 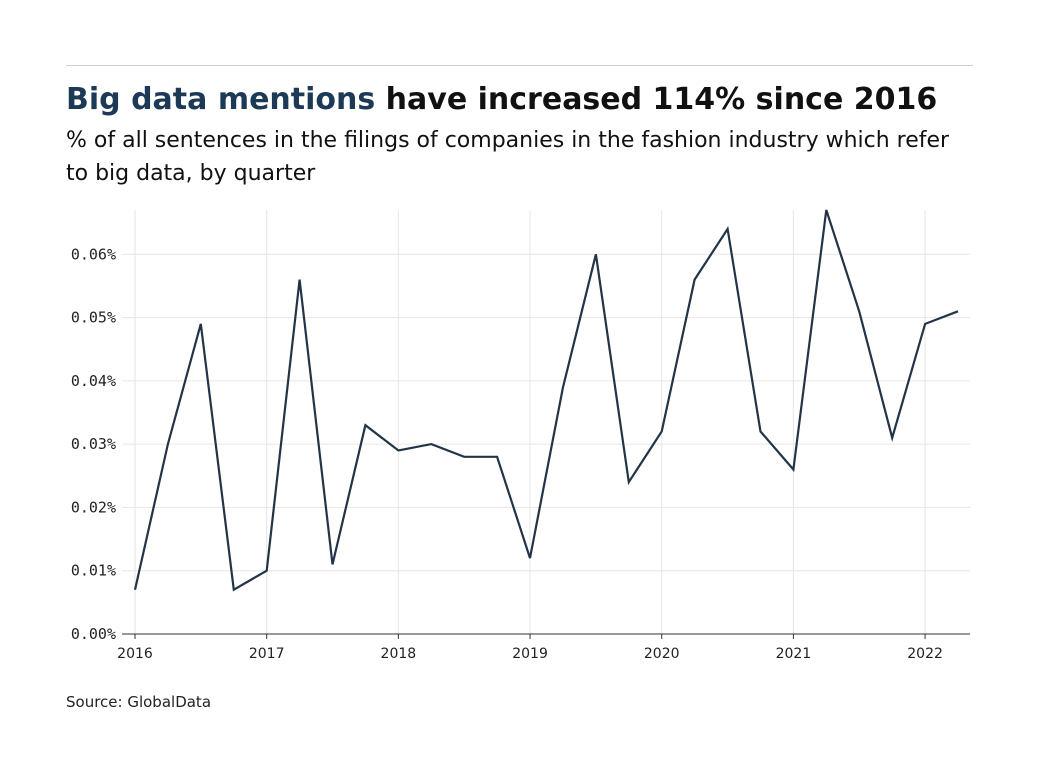 I want to click on y-tick-label: 0.02%, so click(x=93, y=507).